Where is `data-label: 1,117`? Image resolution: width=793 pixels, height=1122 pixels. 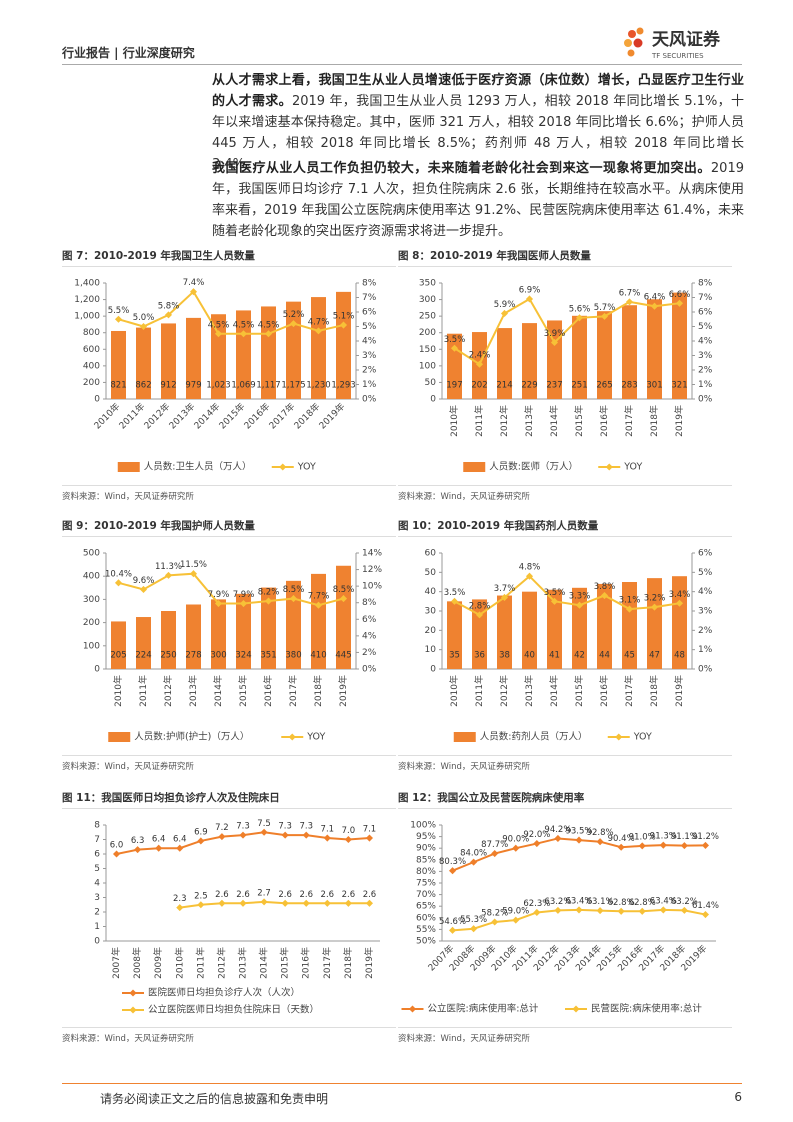
data-label: 1,117 is located at coordinates (268, 386).